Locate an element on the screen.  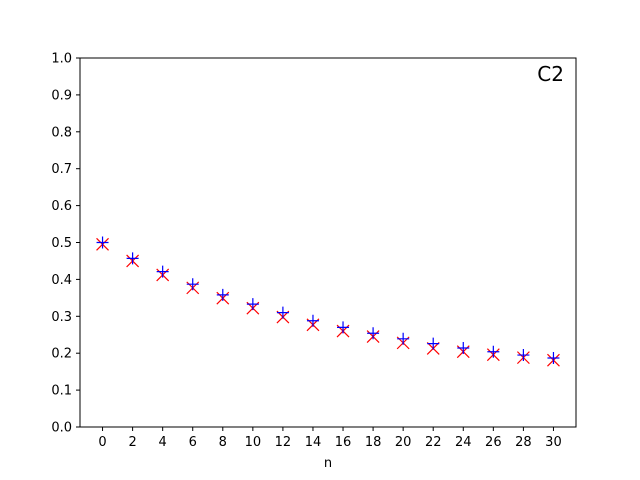
x-tick-label: 14 is located at coordinates (313, 442).